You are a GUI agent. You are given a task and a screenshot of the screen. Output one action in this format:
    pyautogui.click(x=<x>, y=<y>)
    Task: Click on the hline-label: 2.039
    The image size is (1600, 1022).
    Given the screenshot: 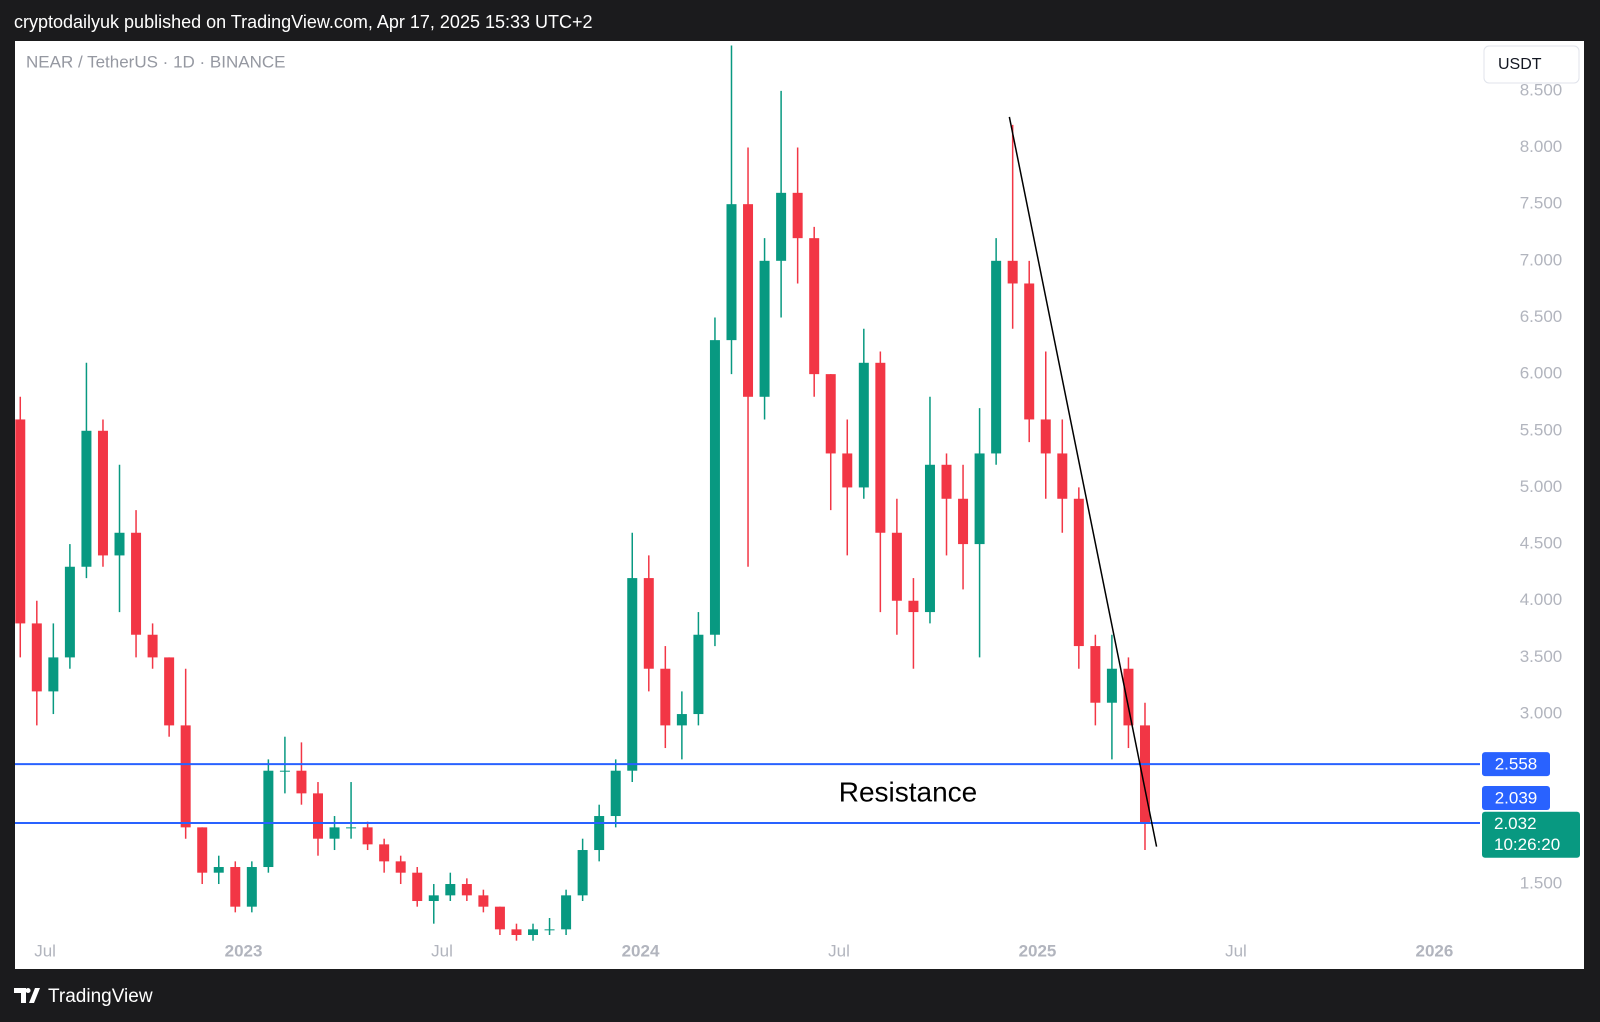 What is the action you would take?
    pyautogui.click(x=1516, y=797)
    